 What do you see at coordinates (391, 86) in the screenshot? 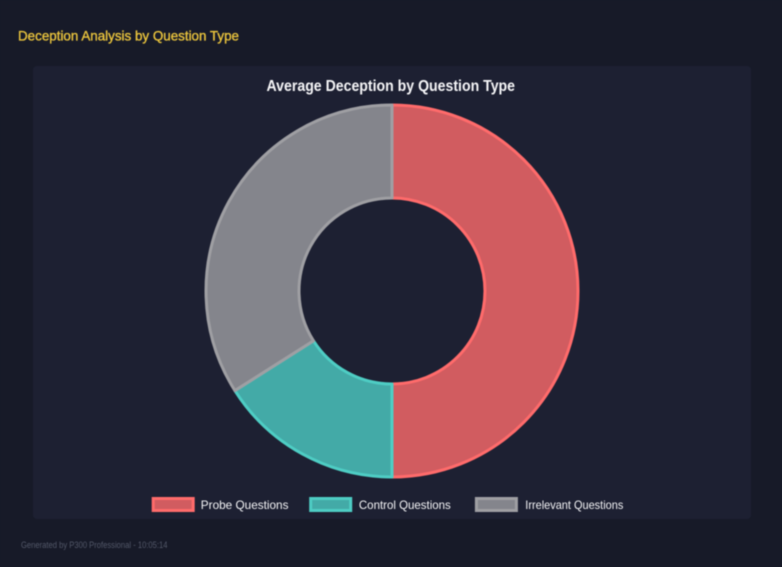
I see `svg-text:Average Deception by Question: Average Deception by Question Type` at bounding box center [391, 86].